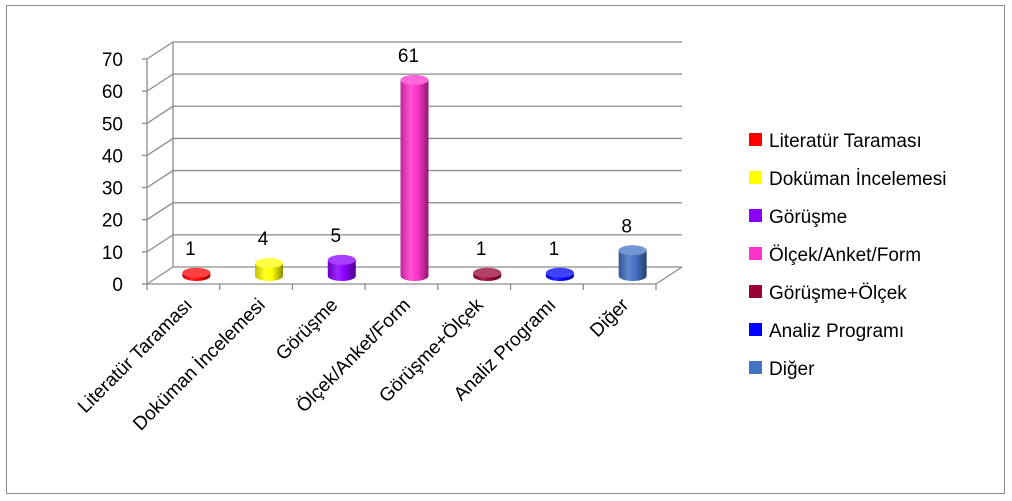 This screenshot has height=501, width=1012. What do you see at coordinates (669, 275) in the screenshot?
I see `floor-right-edge` at bounding box center [669, 275].